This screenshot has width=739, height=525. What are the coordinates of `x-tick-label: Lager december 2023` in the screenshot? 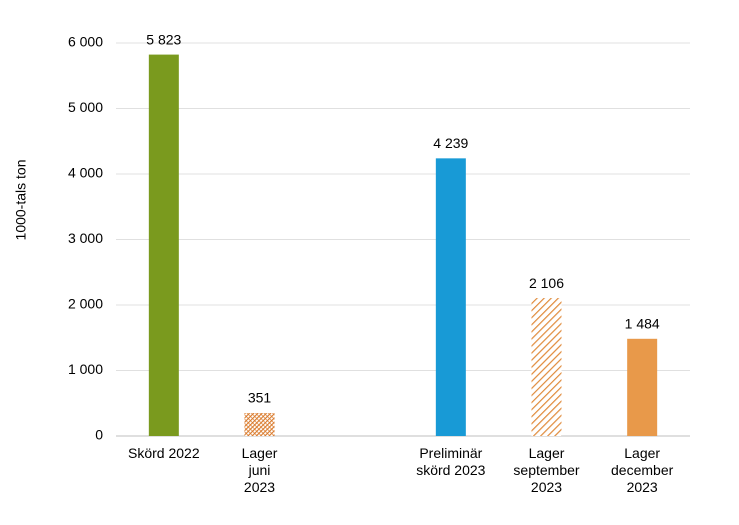 It's located at (642, 470).